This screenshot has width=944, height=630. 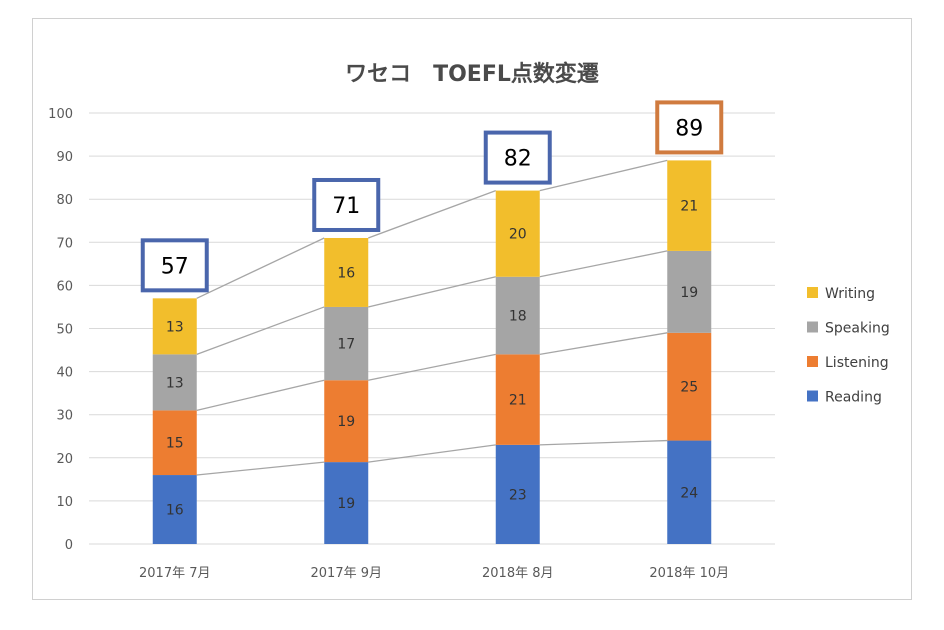 I want to click on total-label: 89, so click(x=689, y=128).